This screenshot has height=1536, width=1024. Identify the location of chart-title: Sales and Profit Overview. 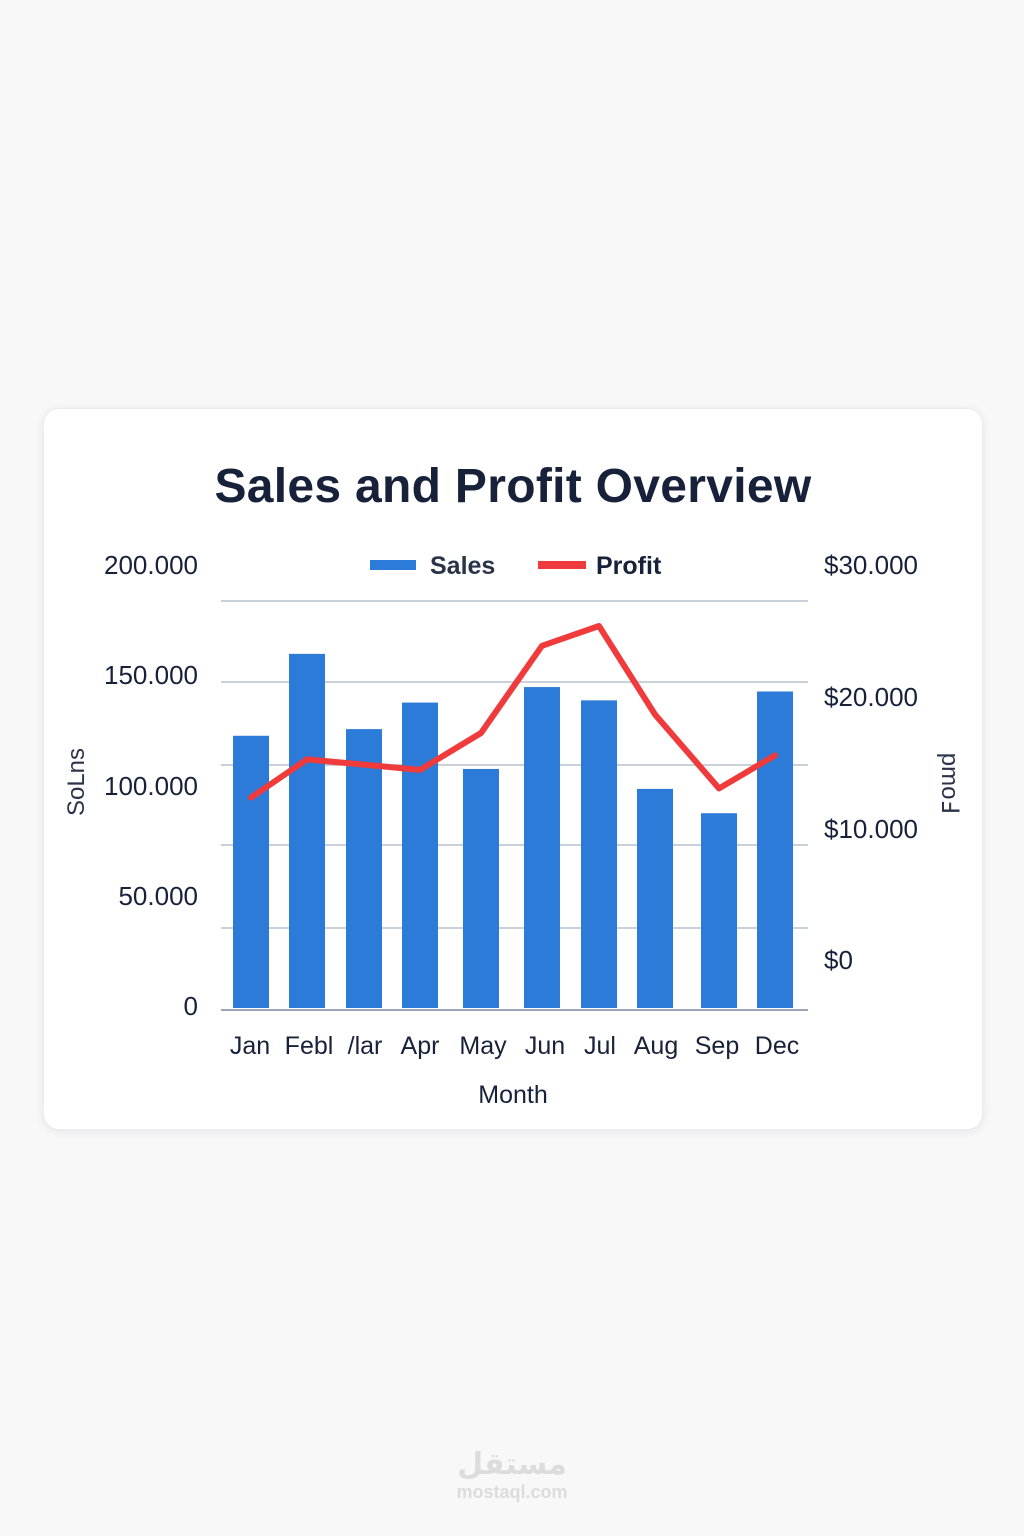
(513, 486).